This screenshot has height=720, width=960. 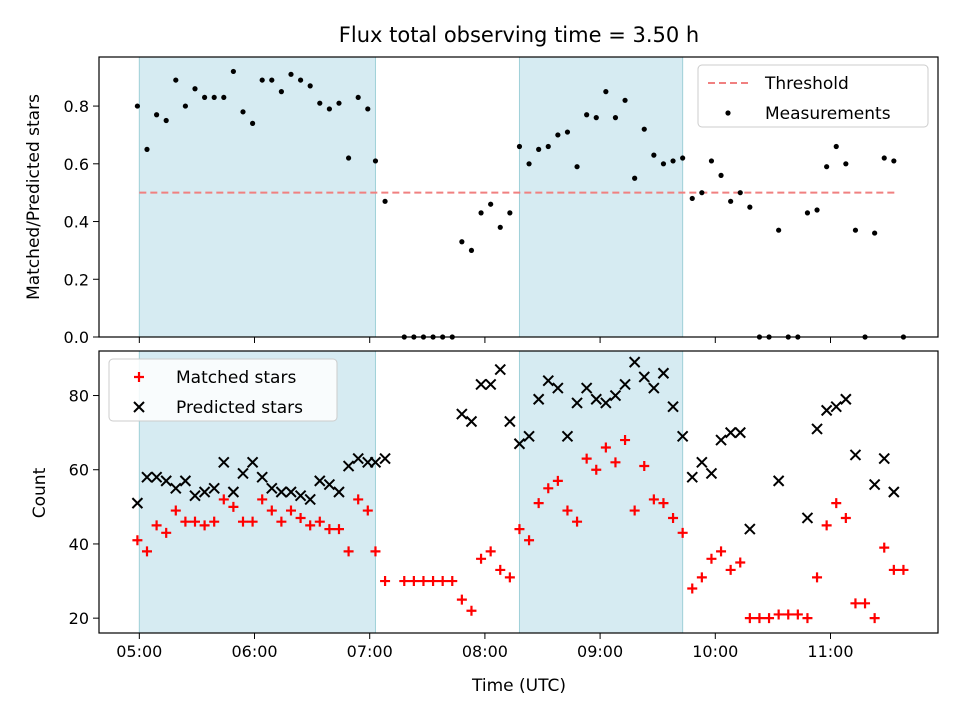 What do you see at coordinates (485, 651) in the screenshot?
I see `x-tick-label: 08:00` at bounding box center [485, 651].